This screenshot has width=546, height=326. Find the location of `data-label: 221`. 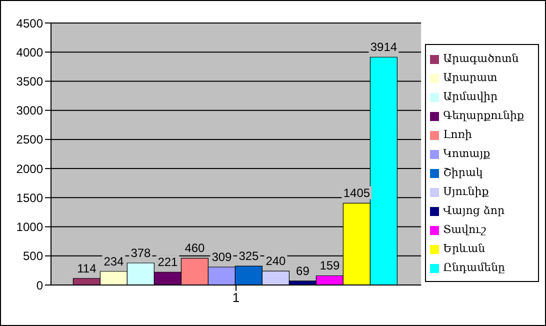

data-label: 221 is located at coordinates (168, 262).